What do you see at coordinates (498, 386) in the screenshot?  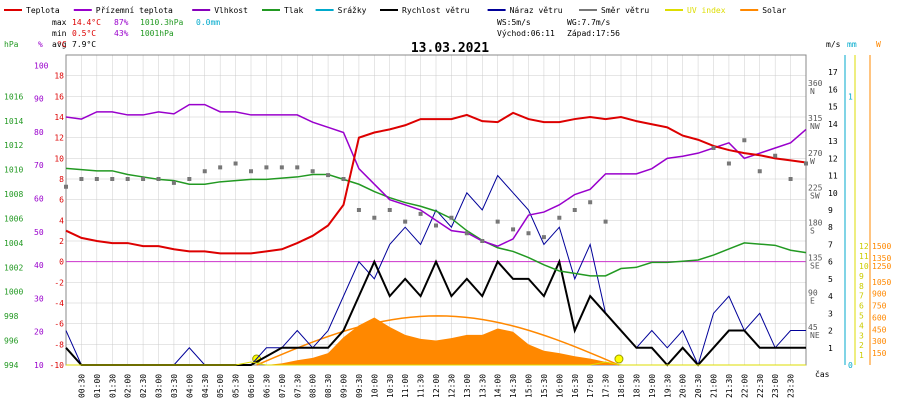 I see `x-tick-label: 14:00` at bounding box center [498, 386].